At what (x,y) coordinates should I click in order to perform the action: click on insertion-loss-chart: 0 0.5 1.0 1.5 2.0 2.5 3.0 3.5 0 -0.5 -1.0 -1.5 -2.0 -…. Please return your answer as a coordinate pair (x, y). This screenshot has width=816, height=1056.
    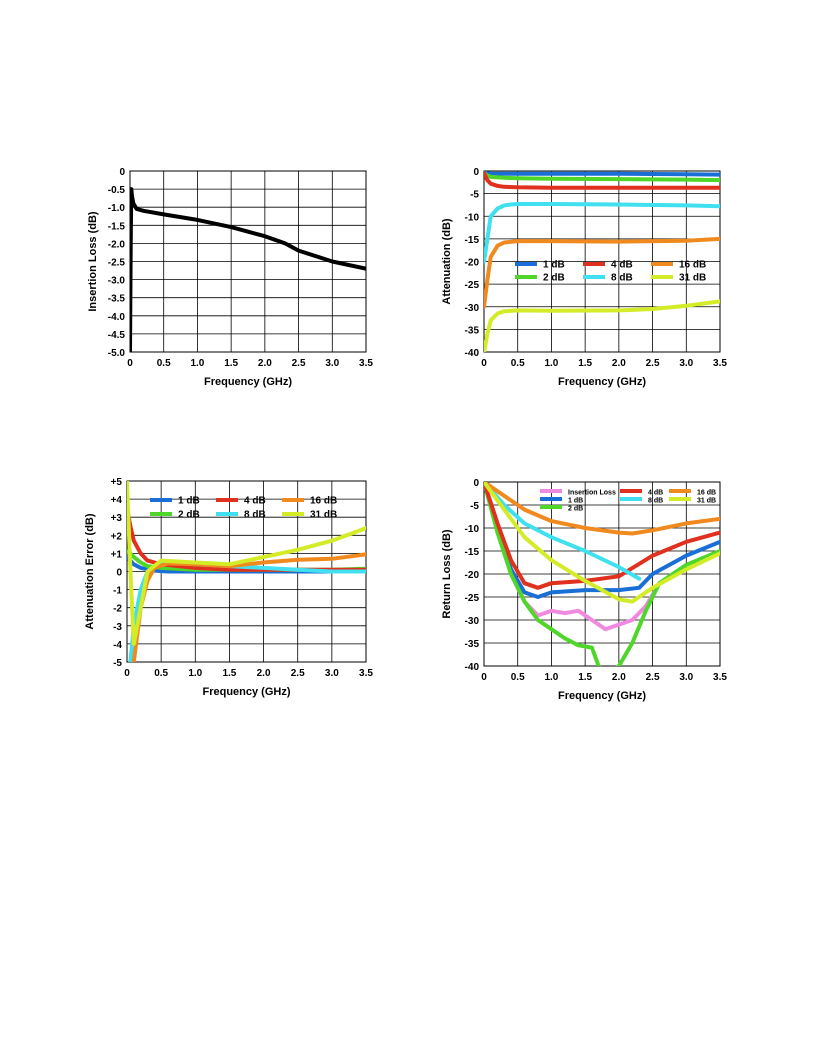
    Looking at the image, I should click on (230, 277).